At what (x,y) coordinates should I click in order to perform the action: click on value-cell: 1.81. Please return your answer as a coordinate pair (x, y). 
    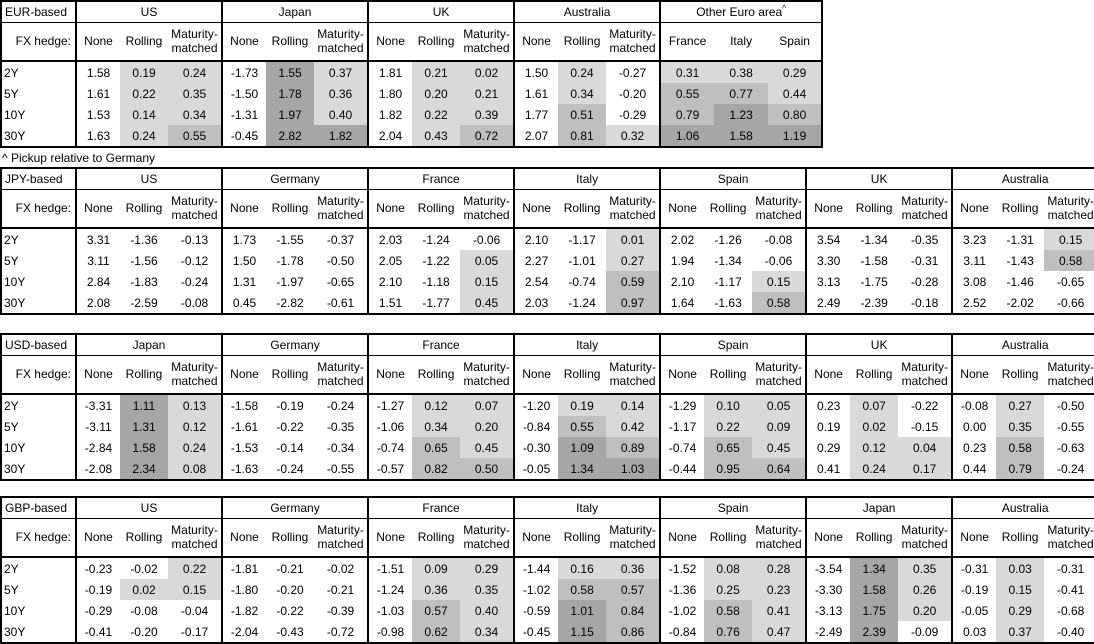
    Looking at the image, I should click on (390, 72).